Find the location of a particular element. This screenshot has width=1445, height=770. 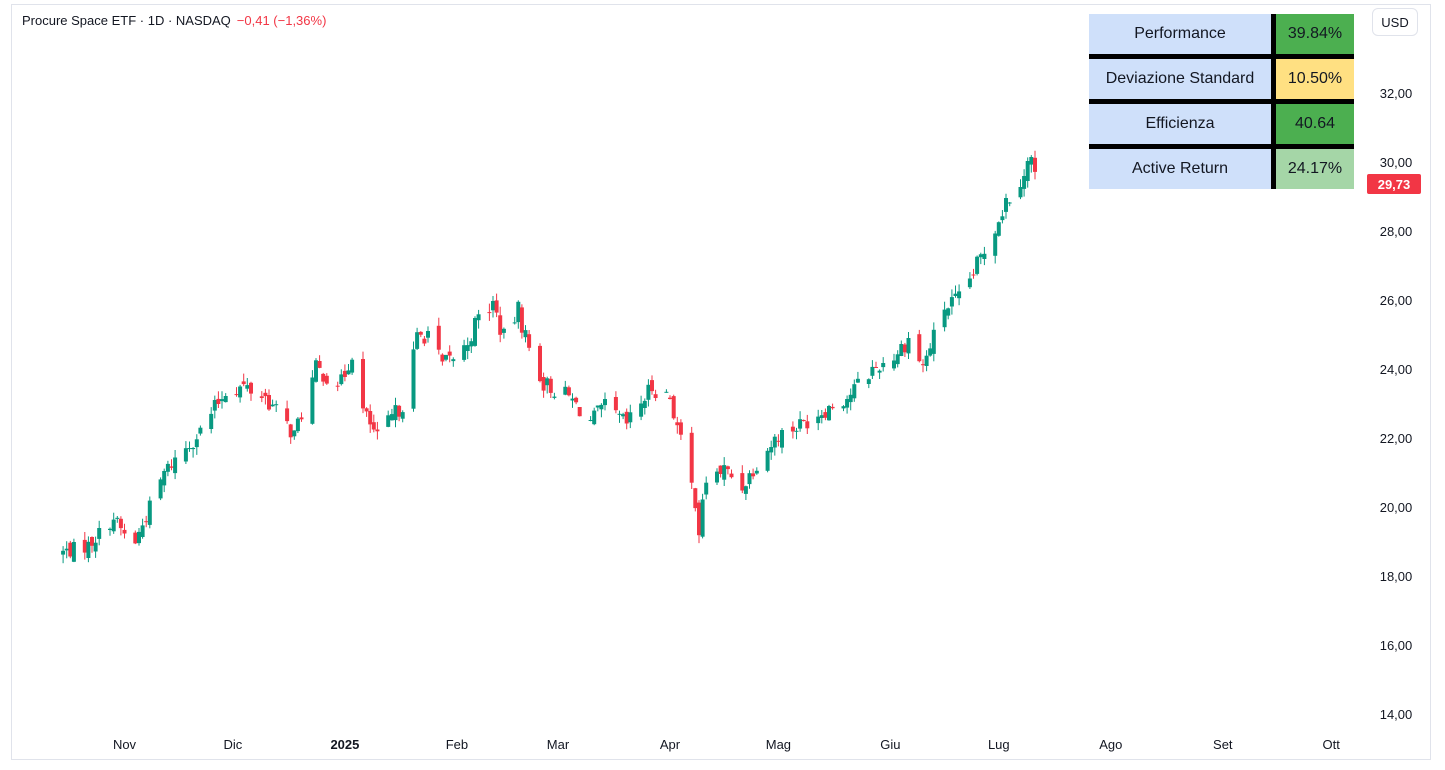

x-tick-label: Ott is located at coordinates (1332, 744).